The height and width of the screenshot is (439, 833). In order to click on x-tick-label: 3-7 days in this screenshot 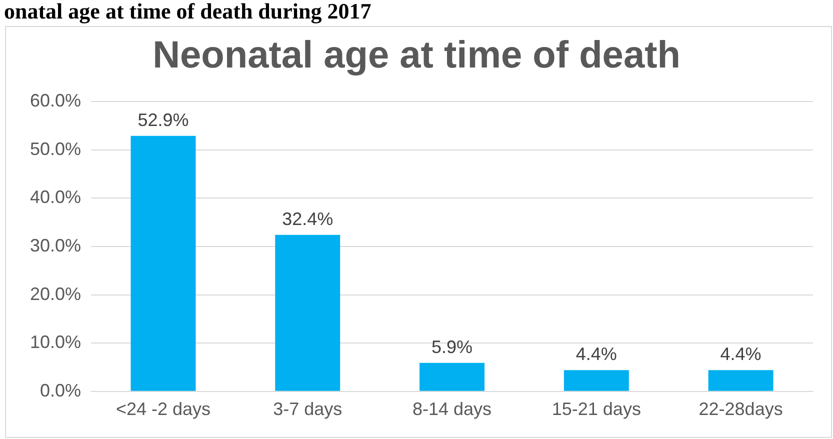, I will do `click(307, 409)`.